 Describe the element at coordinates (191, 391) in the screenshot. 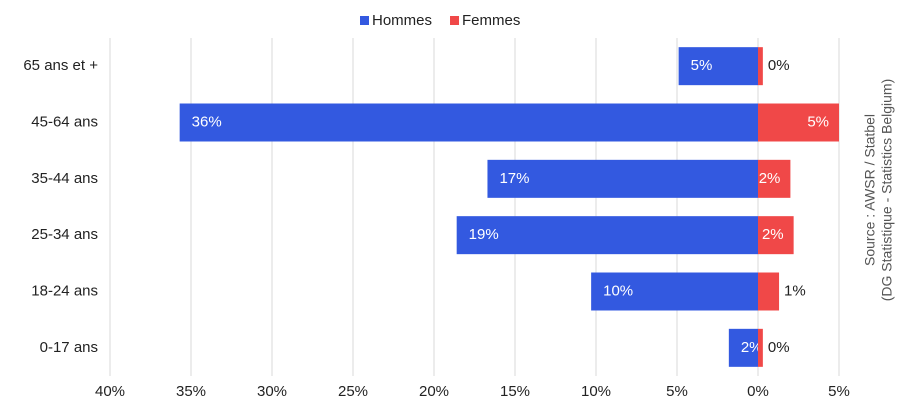

I see `x-tick-label: 35%` at that location.